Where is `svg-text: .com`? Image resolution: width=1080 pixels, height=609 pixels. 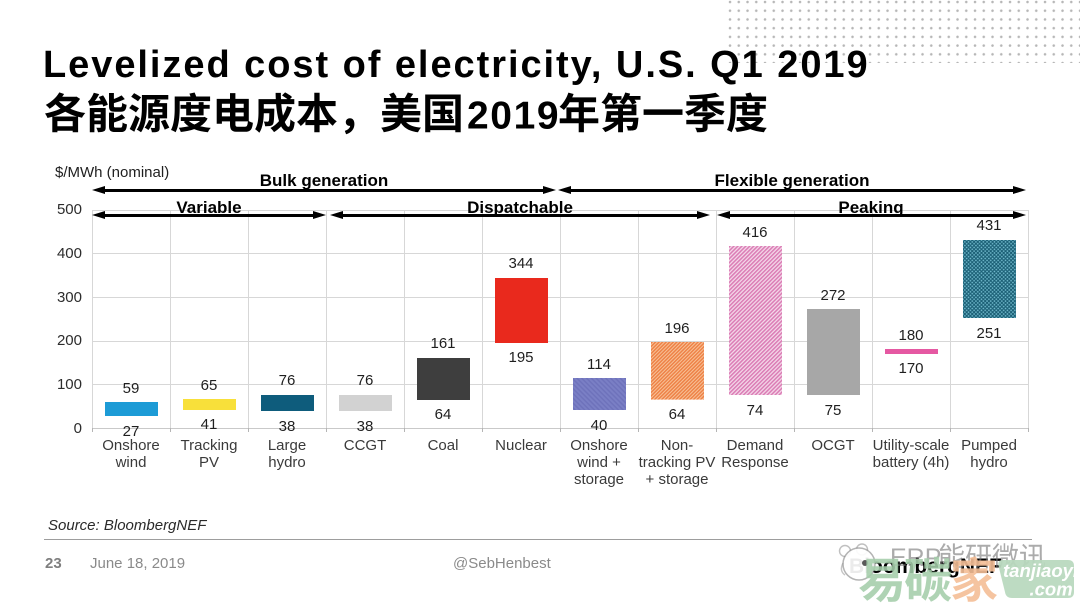 svg-text: .com is located at coordinates (1051, 589).